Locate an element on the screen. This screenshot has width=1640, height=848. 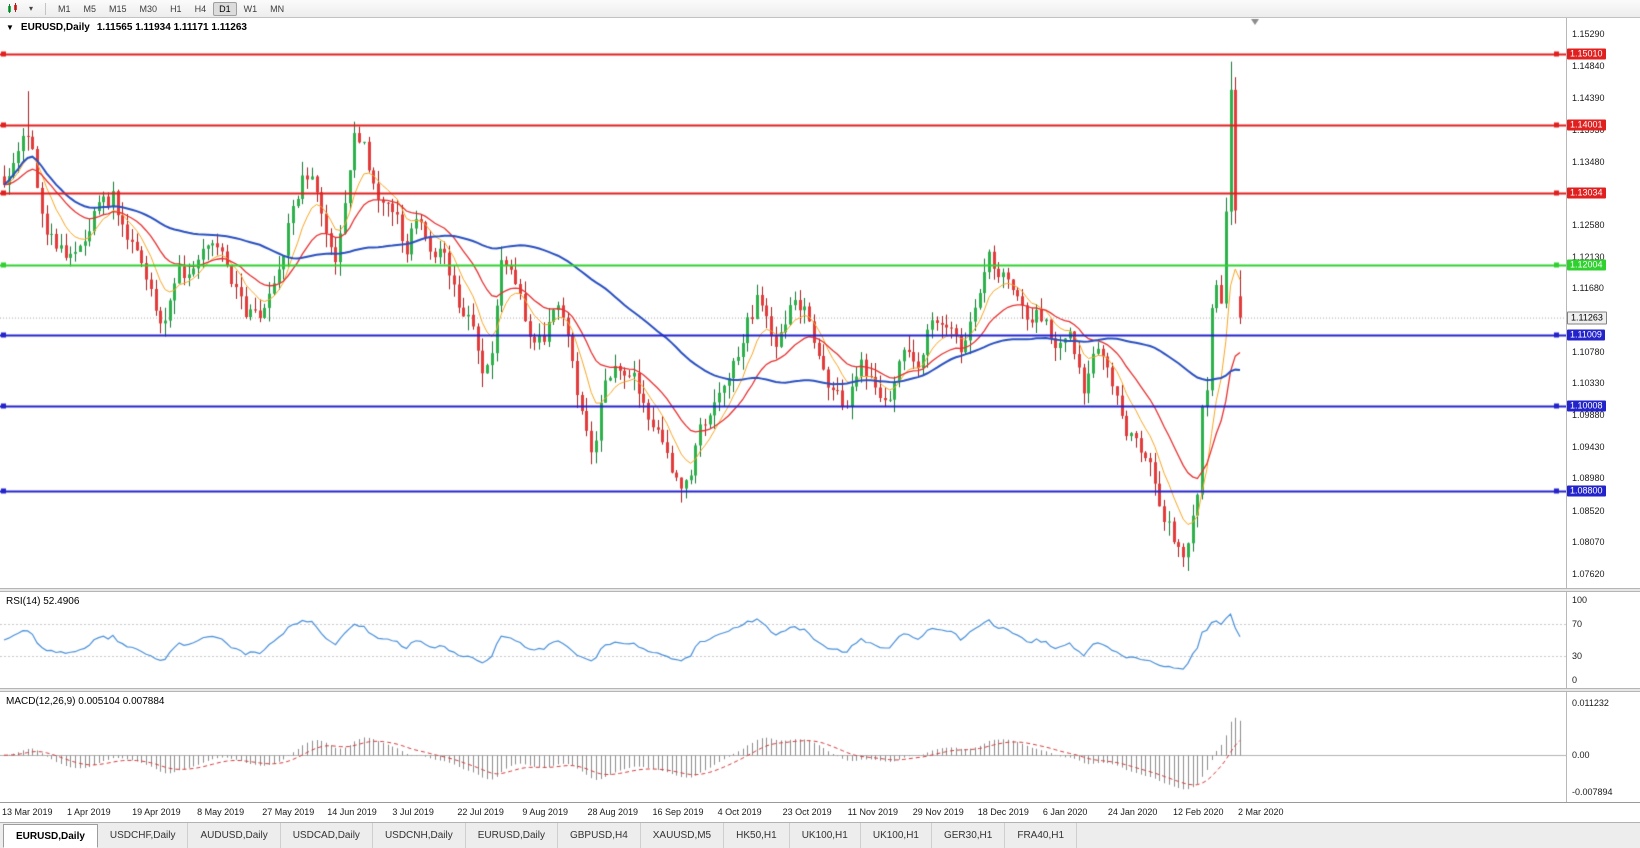
rsi-axis-label: 30 is located at coordinates (1577, 656).